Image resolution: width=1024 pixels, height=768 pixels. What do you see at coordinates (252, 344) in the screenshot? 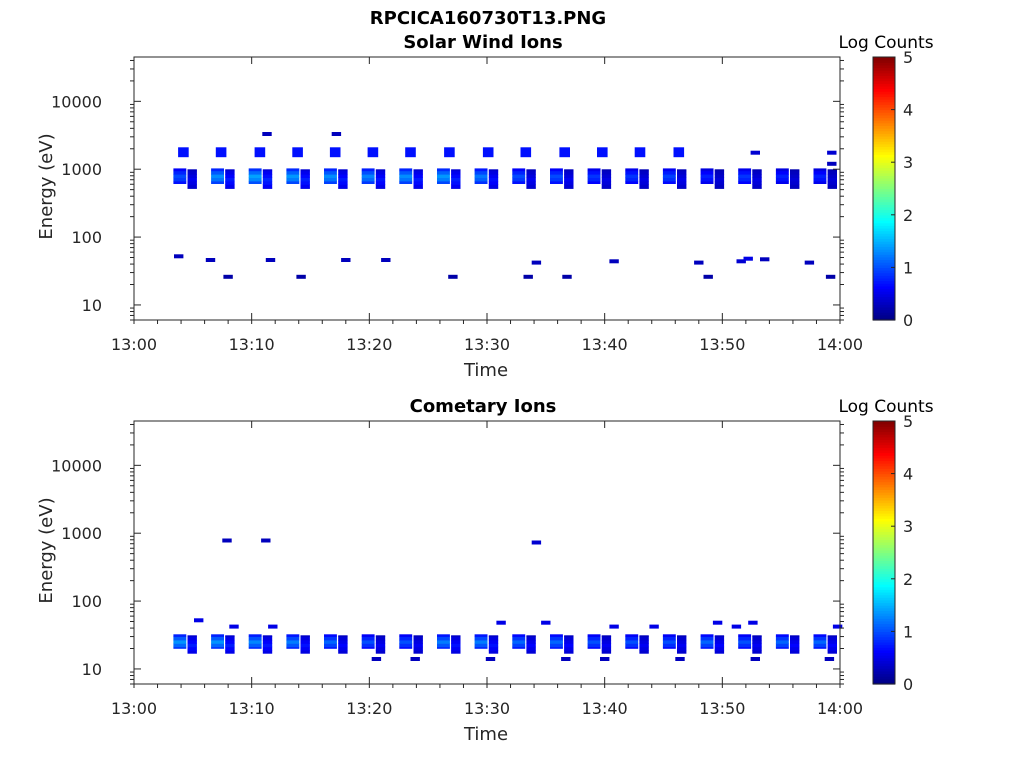
I see `x-tick-label: 13:10` at bounding box center [252, 344].